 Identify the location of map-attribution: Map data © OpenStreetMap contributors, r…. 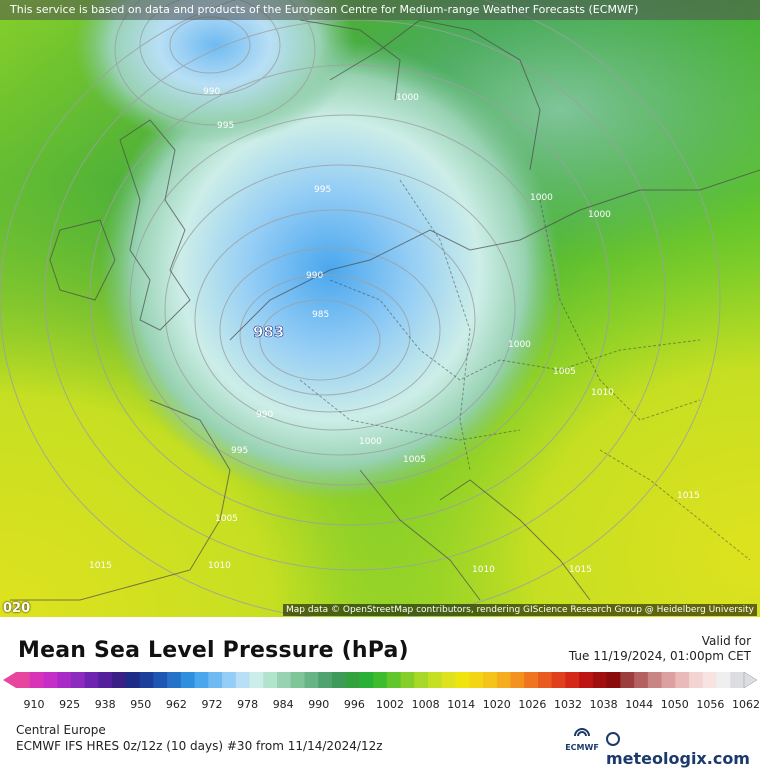
(520, 610).